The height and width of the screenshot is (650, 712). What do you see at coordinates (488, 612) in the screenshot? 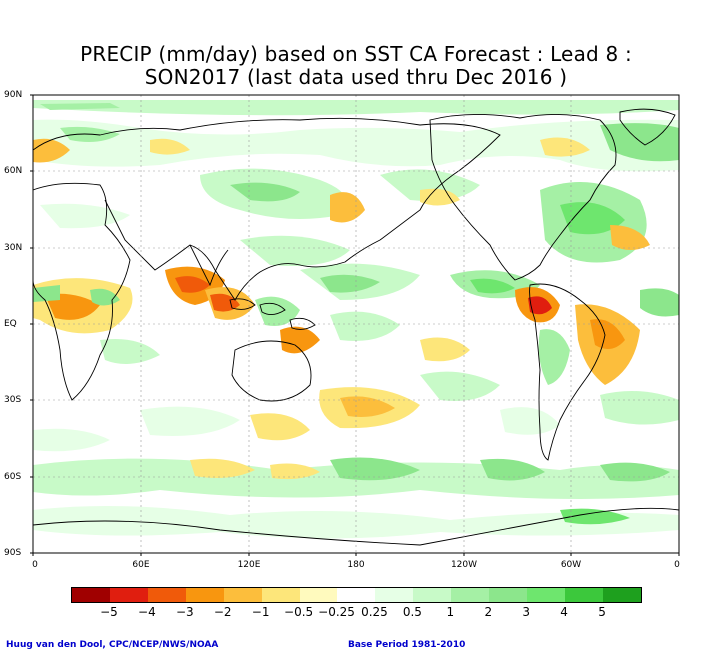
I see `color-legend-label: 2` at bounding box center [488, 612].